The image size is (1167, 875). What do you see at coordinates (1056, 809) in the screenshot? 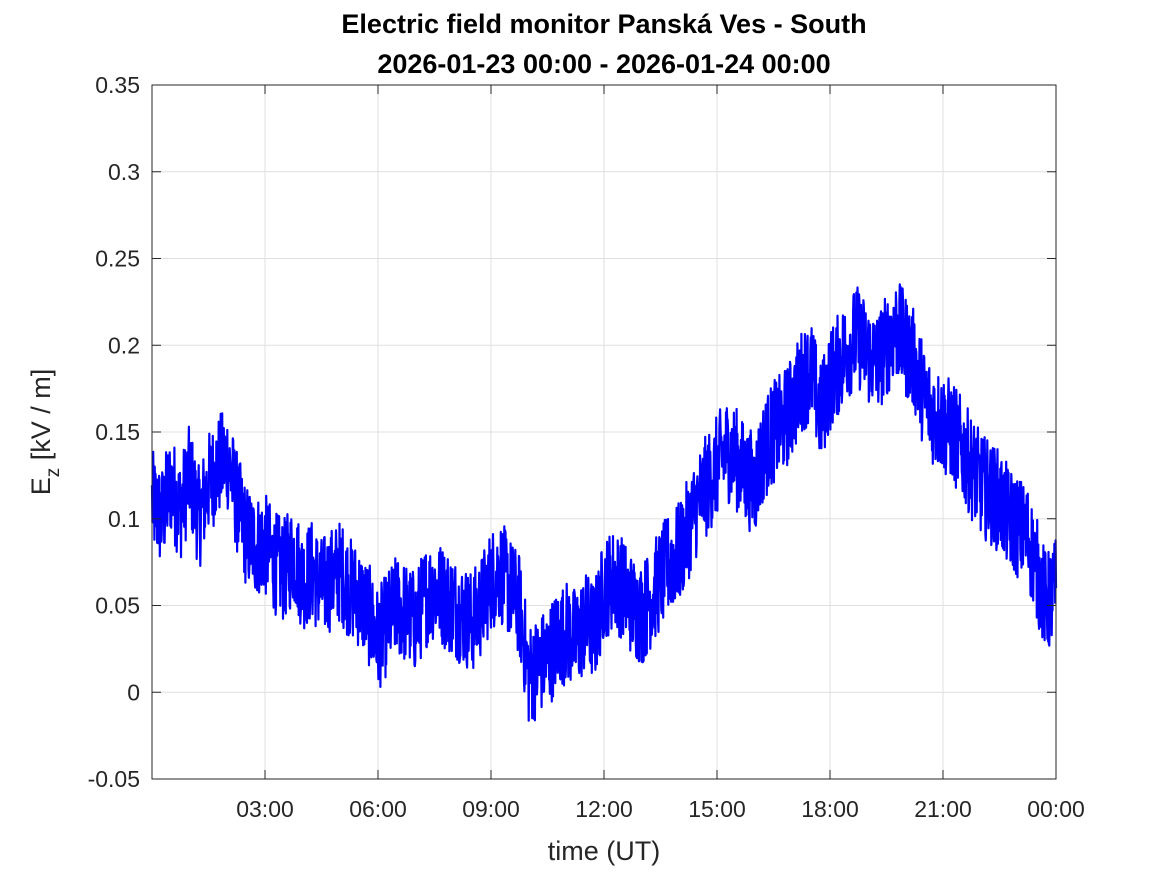
I see `x-tick-label: 00:00` at bounding box center [1056, 809].